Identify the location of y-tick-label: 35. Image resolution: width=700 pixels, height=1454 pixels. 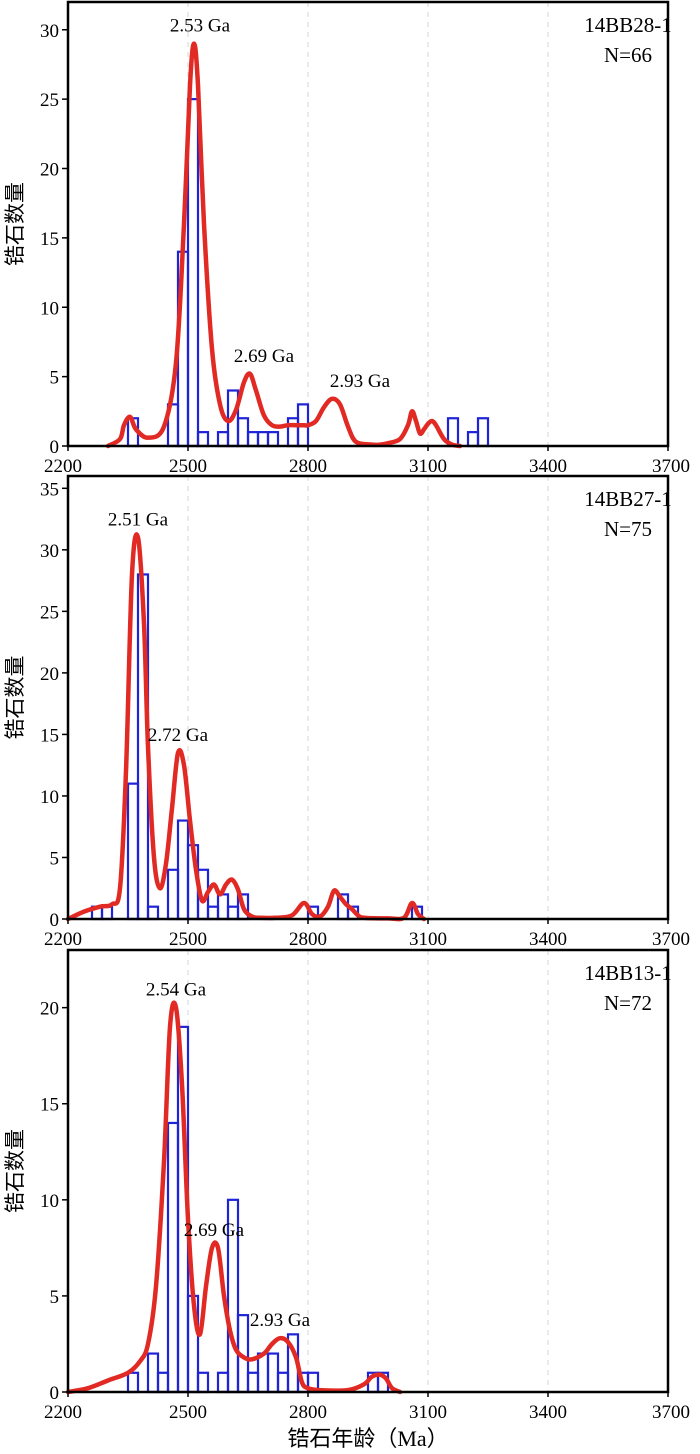
(49, 489).